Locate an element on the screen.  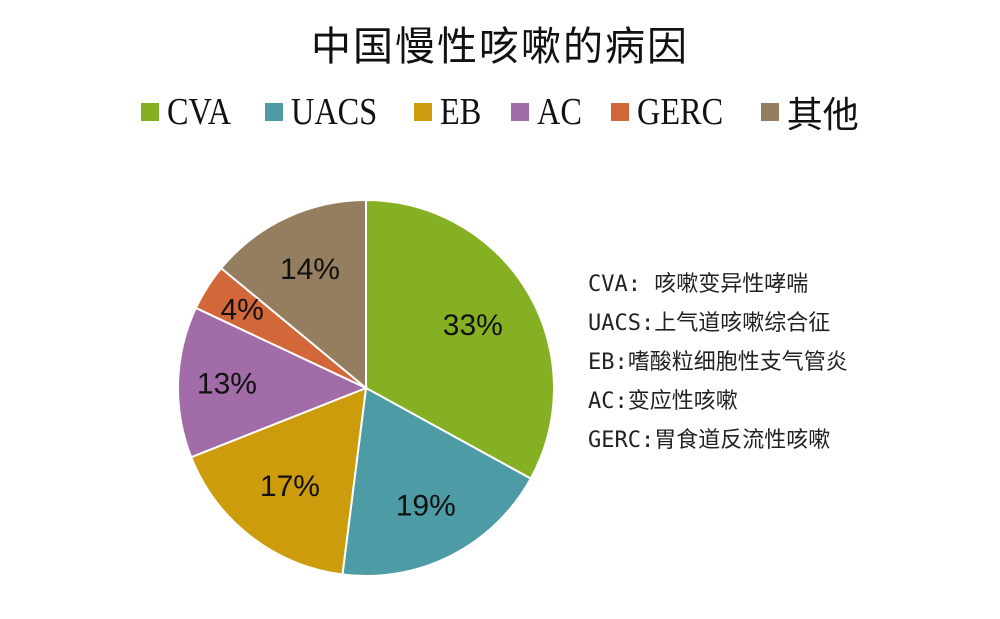
slice-label: 17% is located at coordinates (290, 486).